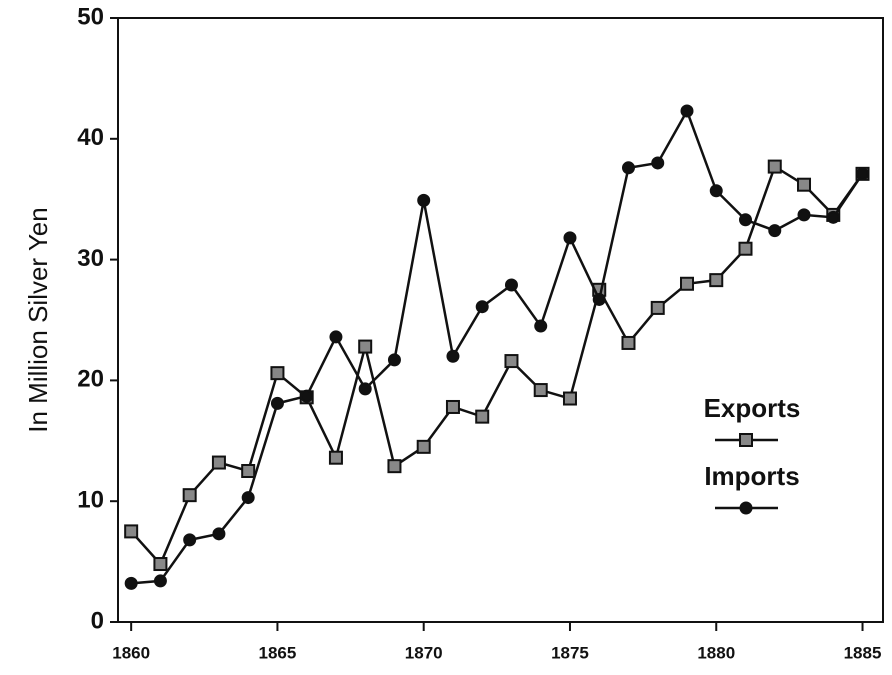 The width and height of the screenshot is (892, 675). Describe the element at coordinates (90, 379) in the screenshot. I see `y-tick-label: 20` at that location.